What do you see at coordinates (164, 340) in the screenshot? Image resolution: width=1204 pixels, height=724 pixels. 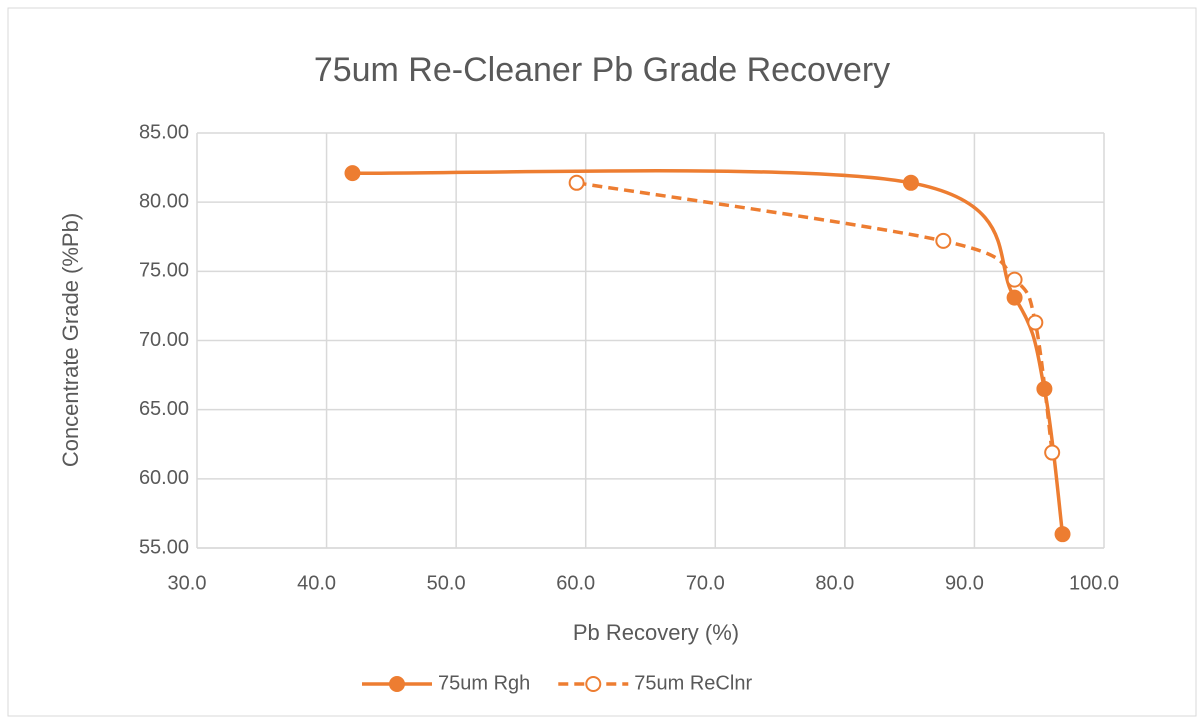 I see `y-tick-label: 70.00` at bounding box center [164, 340].